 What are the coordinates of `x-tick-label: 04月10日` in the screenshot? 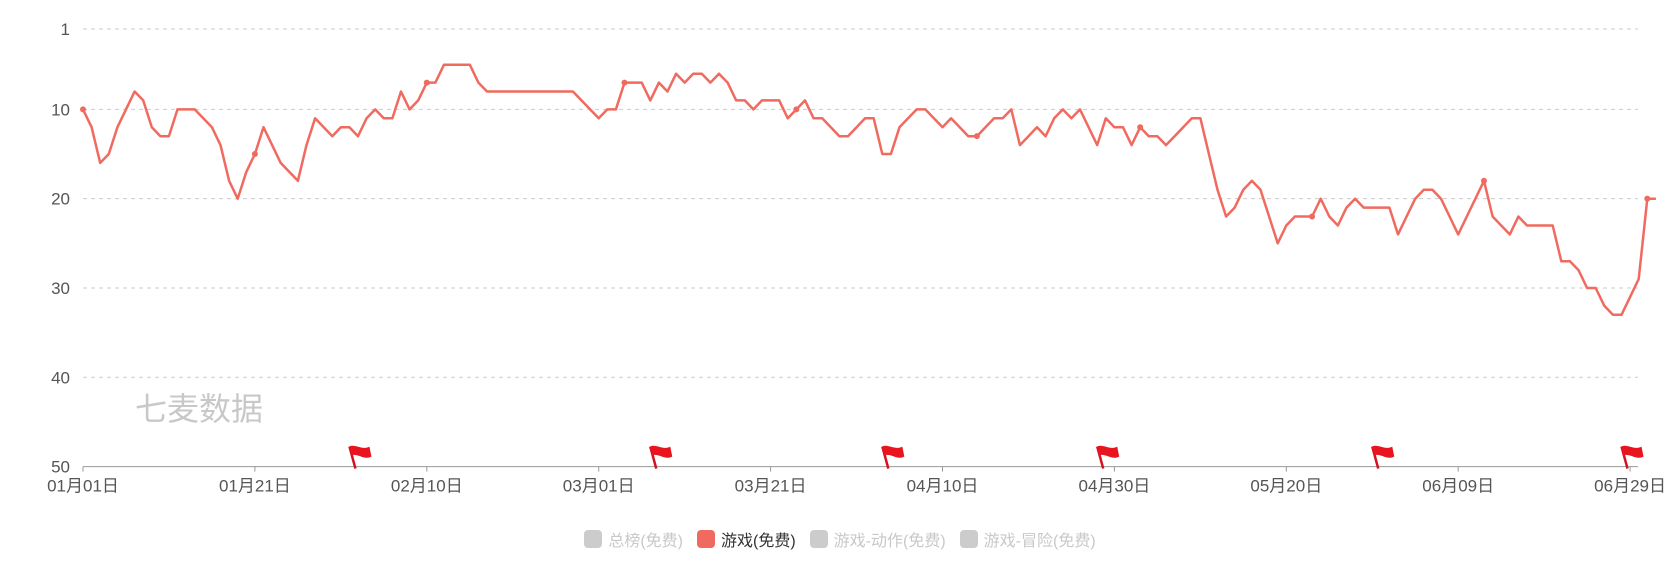 It's located at (943, 486).